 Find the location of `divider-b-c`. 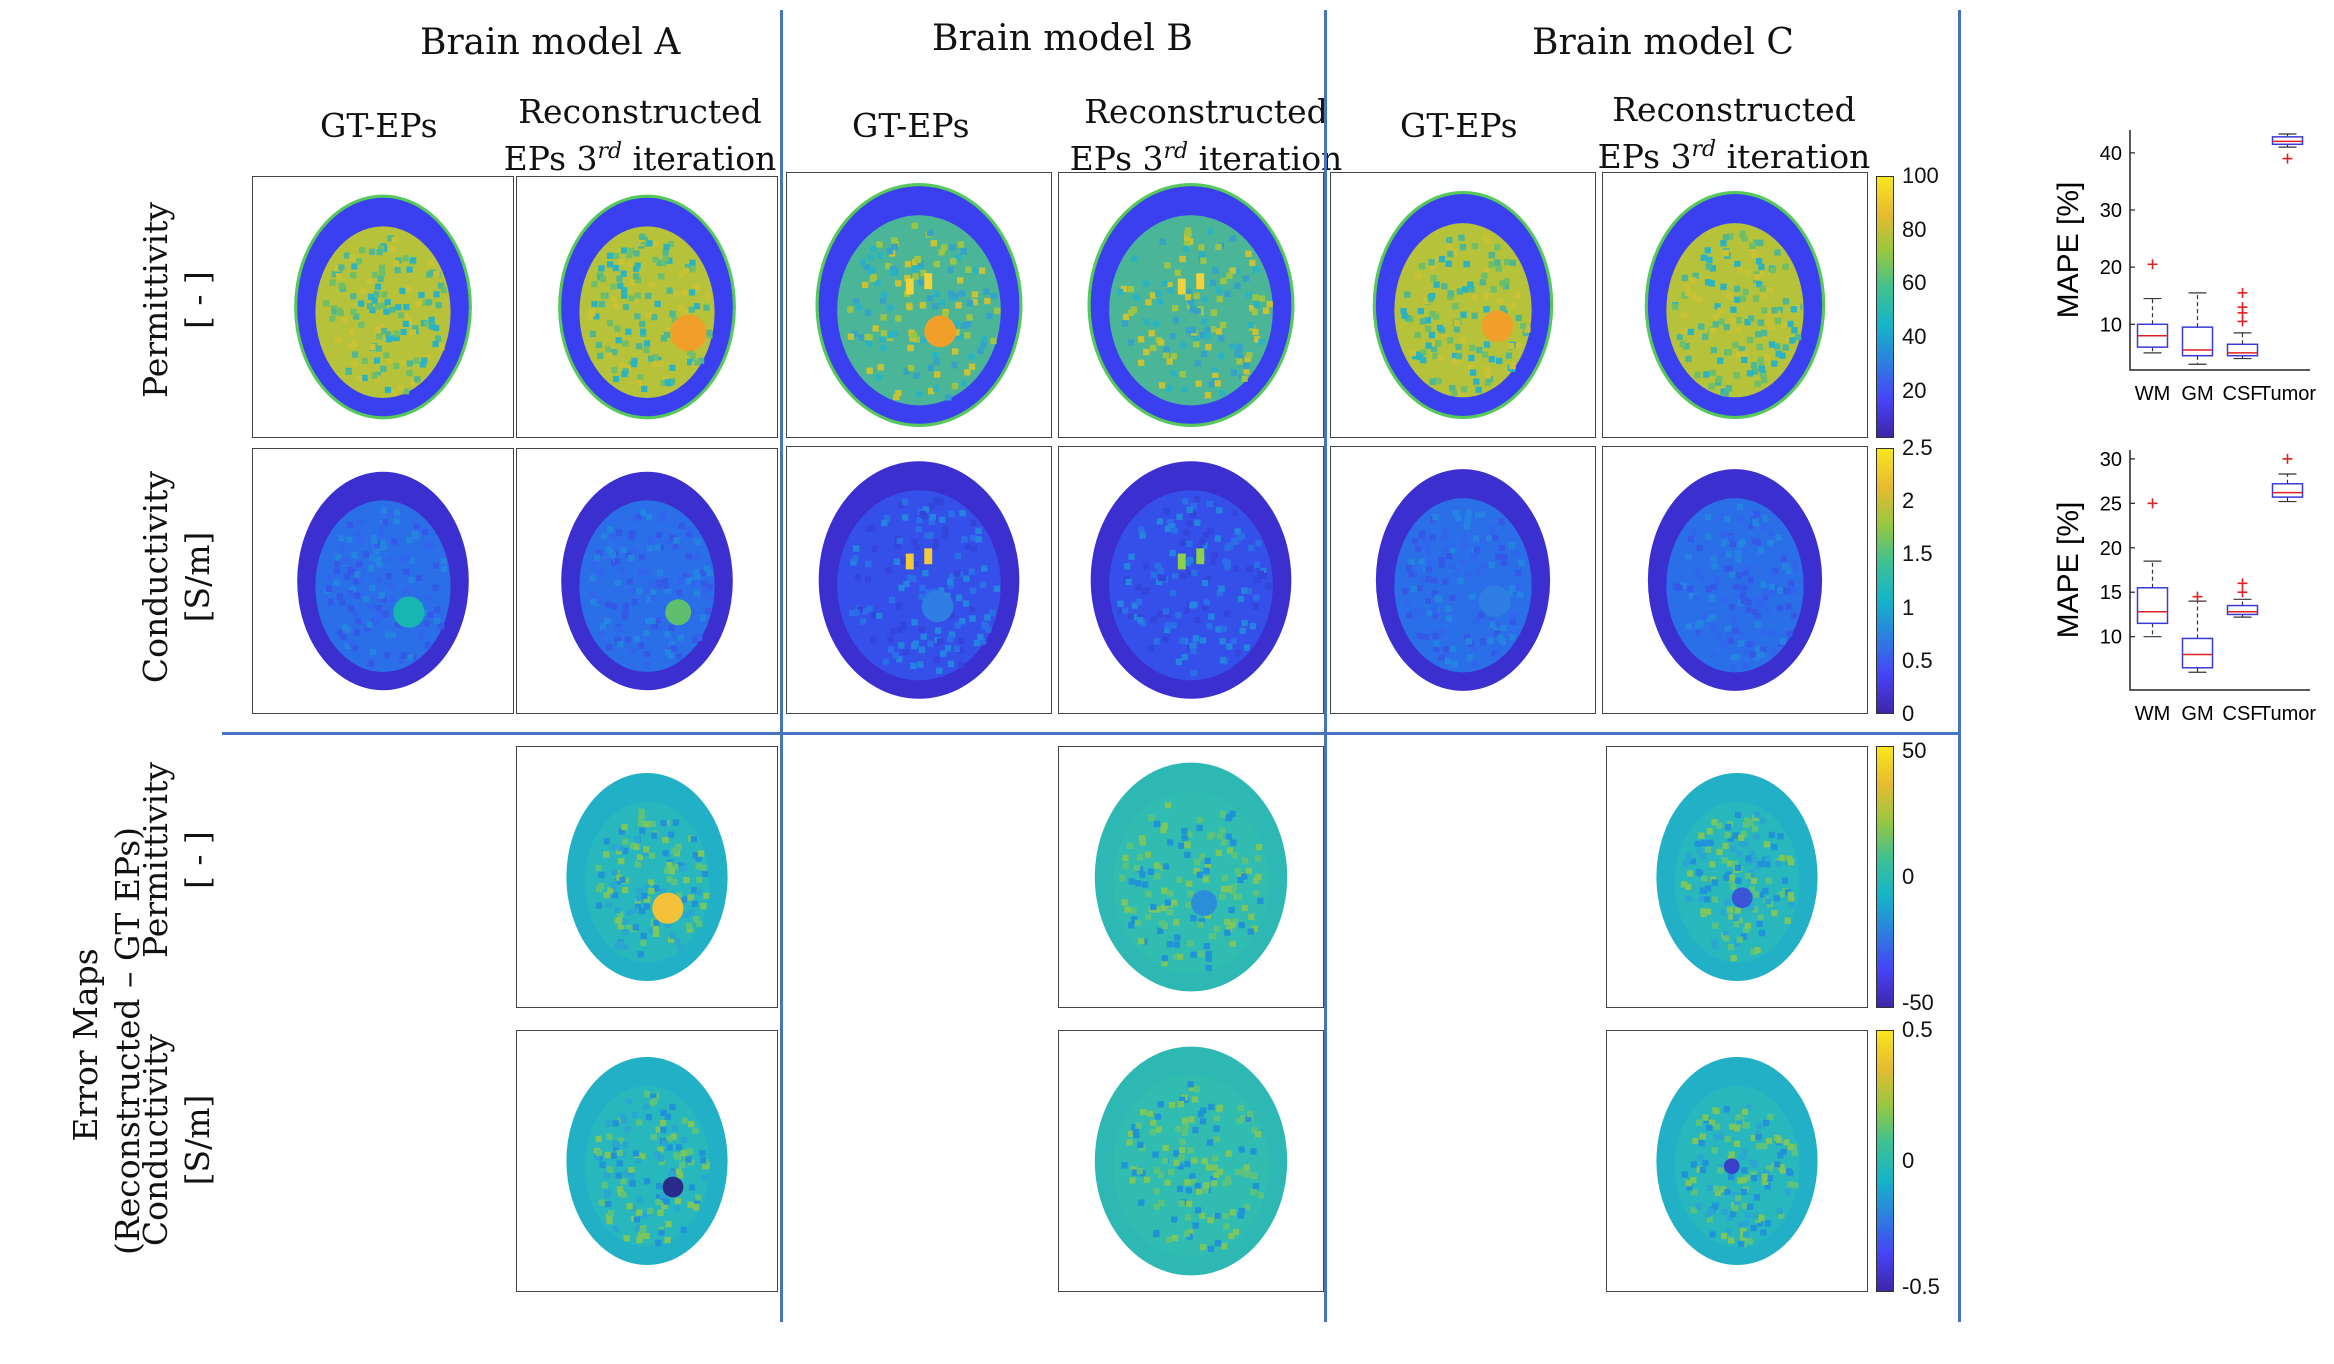

divider-b-c is located at coordinates (1325, 666).